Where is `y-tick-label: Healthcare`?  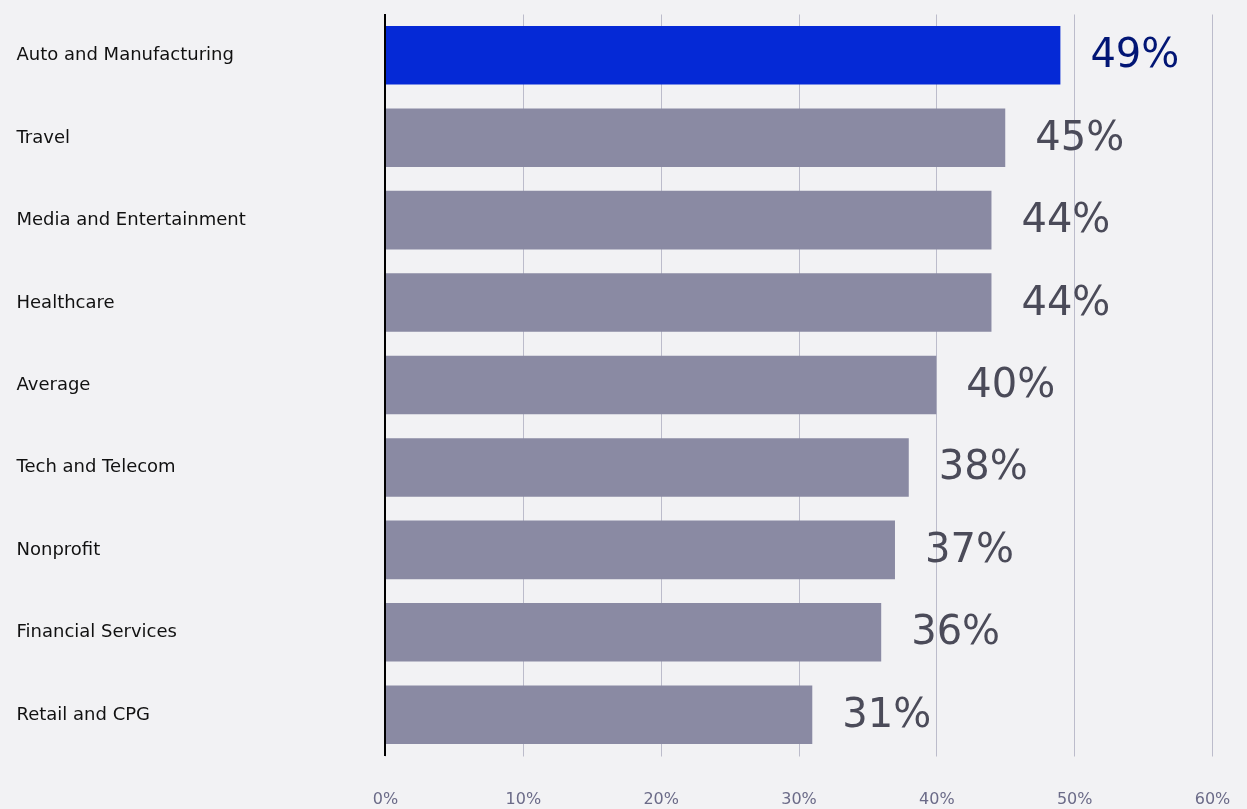 y-tick-label: Healthcare is located at coordinates (65, 301).